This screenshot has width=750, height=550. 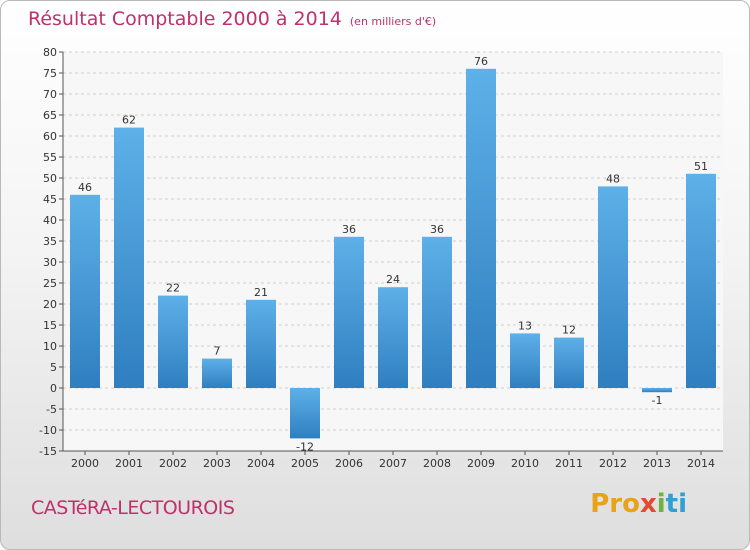 What do you see at coordinates (129, 257) in the screenshot?
I see `bar-2001` at bounding box center [129, 257].